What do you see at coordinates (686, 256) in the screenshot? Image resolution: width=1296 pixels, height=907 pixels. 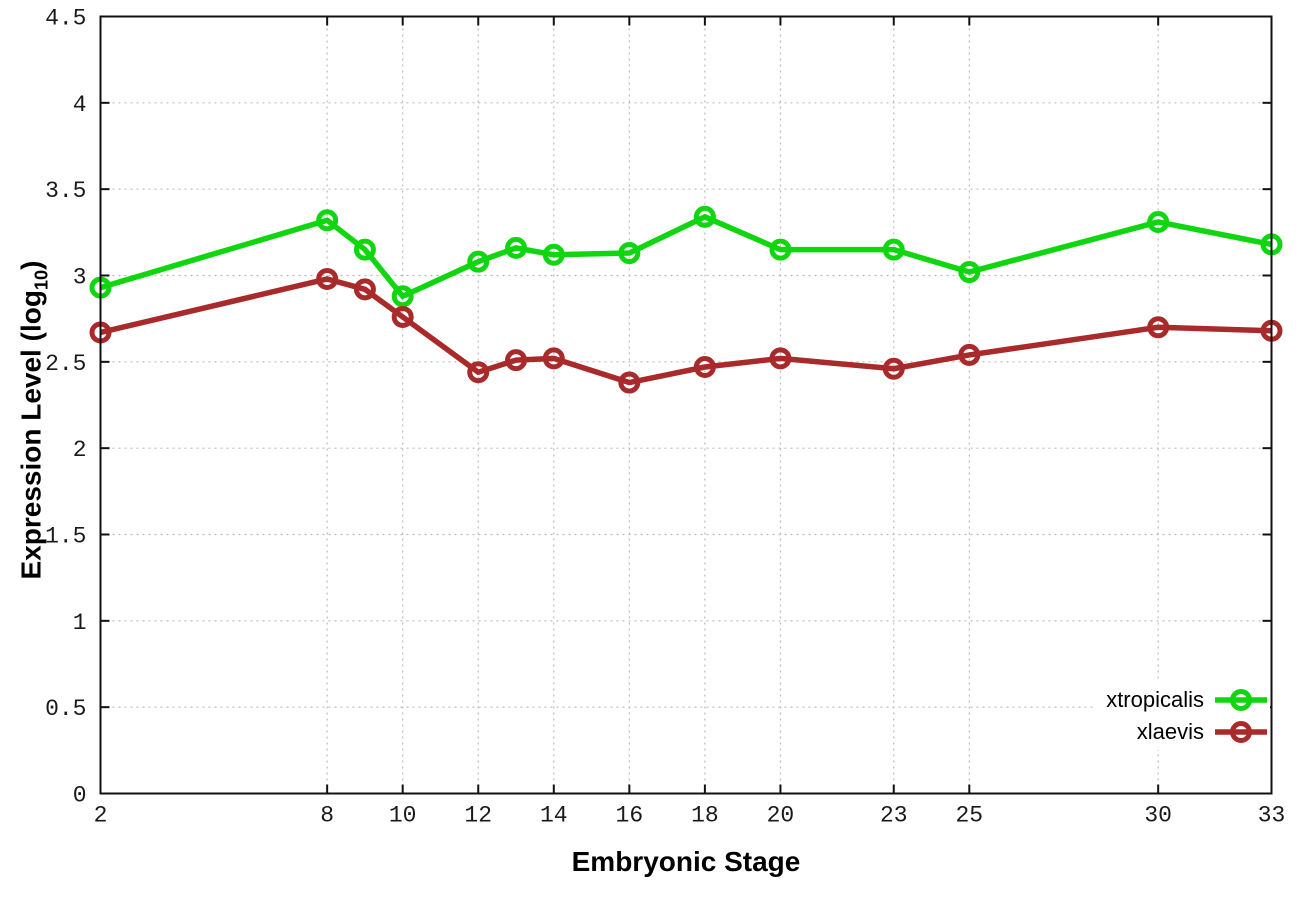 I see `series-xtropicalis` at bounding box center [686, 256].